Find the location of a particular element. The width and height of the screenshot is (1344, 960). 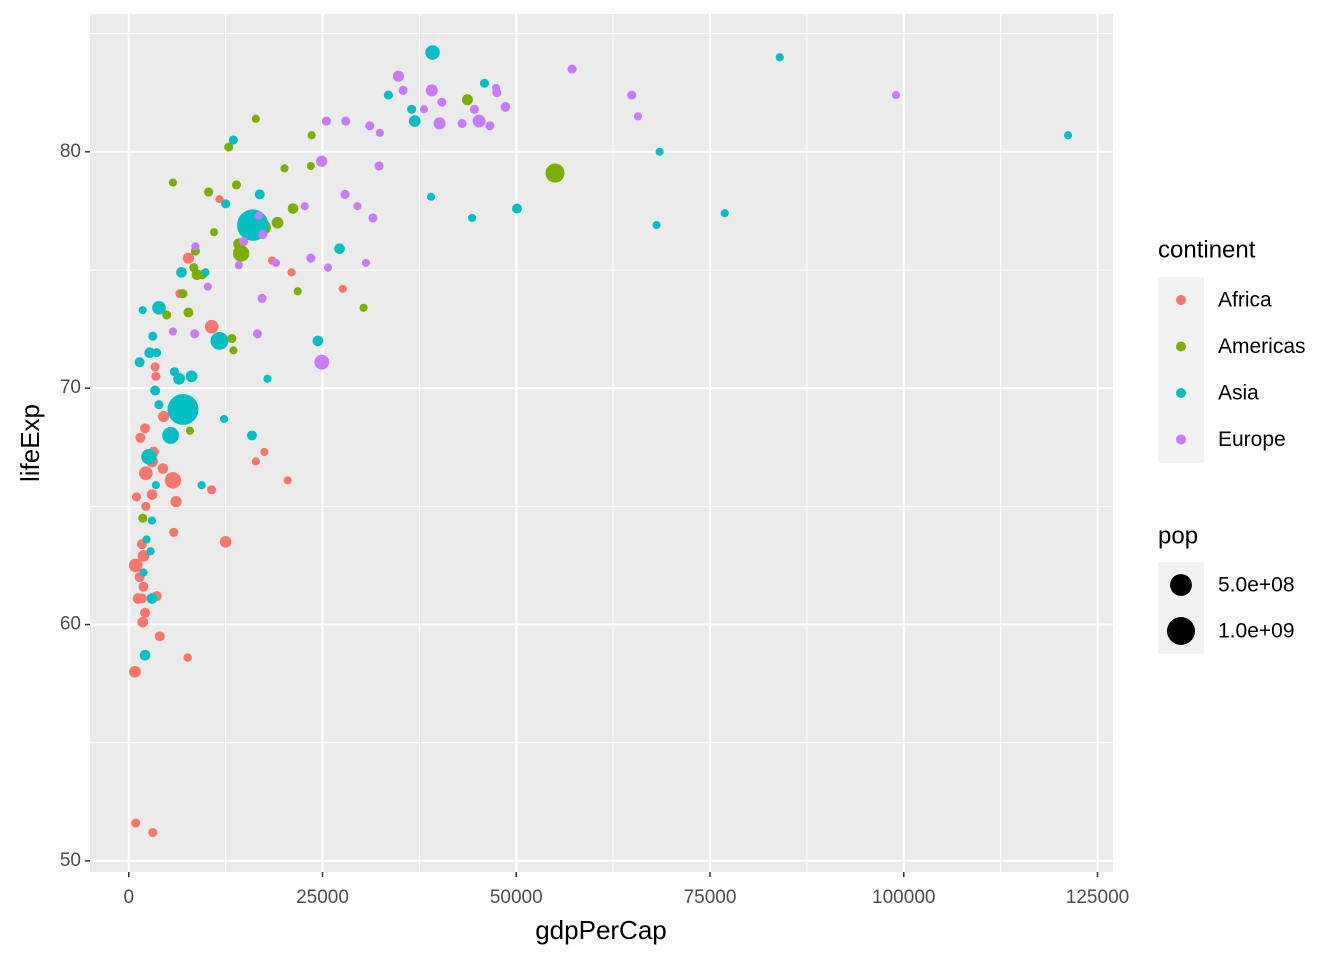

x-tick-label: 25000 is located at coordinates (322, 897).